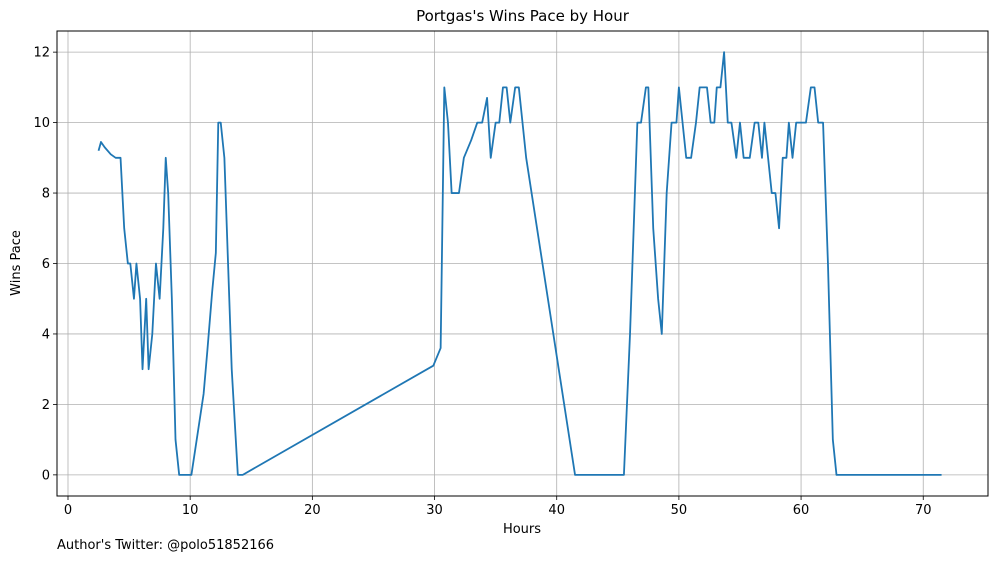 The width and height of the screenshot is (997, 562). I want to click on x-tick-label: 50, so click(679, 510).